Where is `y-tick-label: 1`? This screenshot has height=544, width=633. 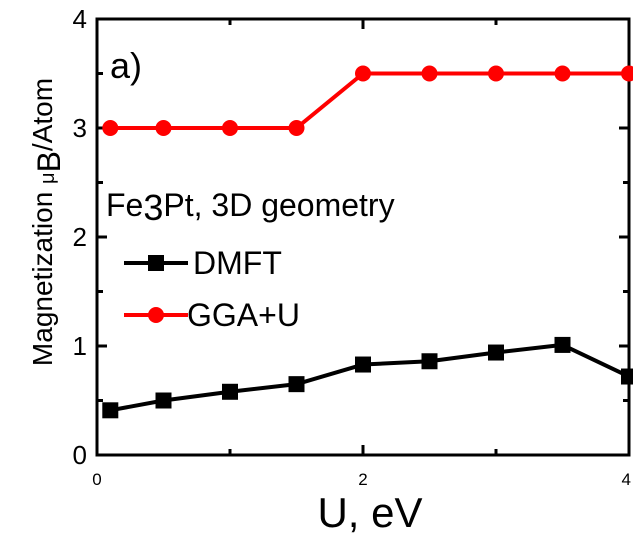
y-tick-label: 1 is located at coordinates (80, 346).